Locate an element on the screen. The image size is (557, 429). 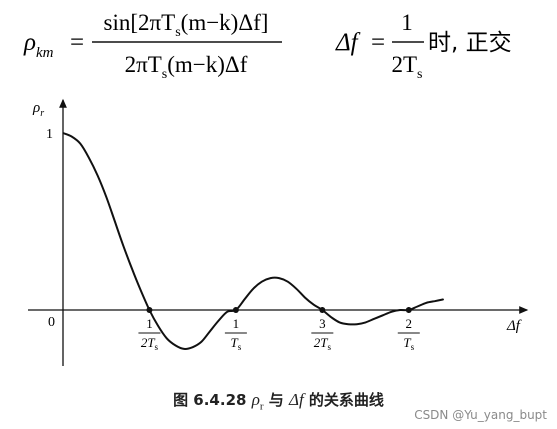
caption-mid: 与 is located at coordinates (276, 400).